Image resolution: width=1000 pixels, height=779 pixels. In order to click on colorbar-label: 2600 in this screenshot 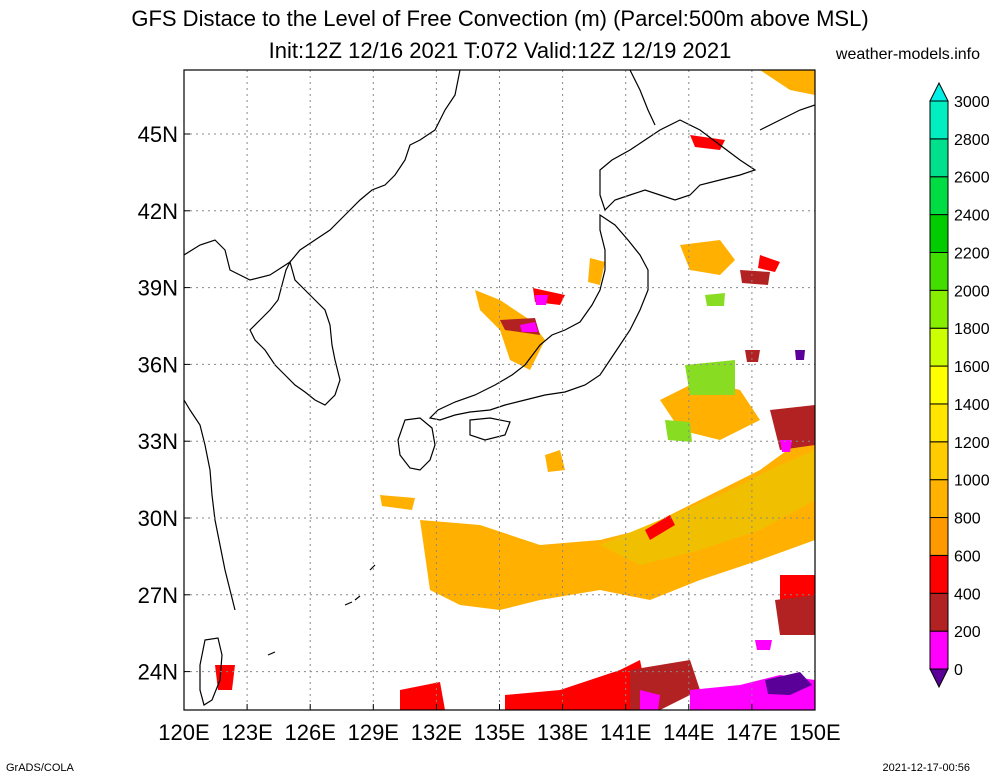, I will do `click(972, 178)`.